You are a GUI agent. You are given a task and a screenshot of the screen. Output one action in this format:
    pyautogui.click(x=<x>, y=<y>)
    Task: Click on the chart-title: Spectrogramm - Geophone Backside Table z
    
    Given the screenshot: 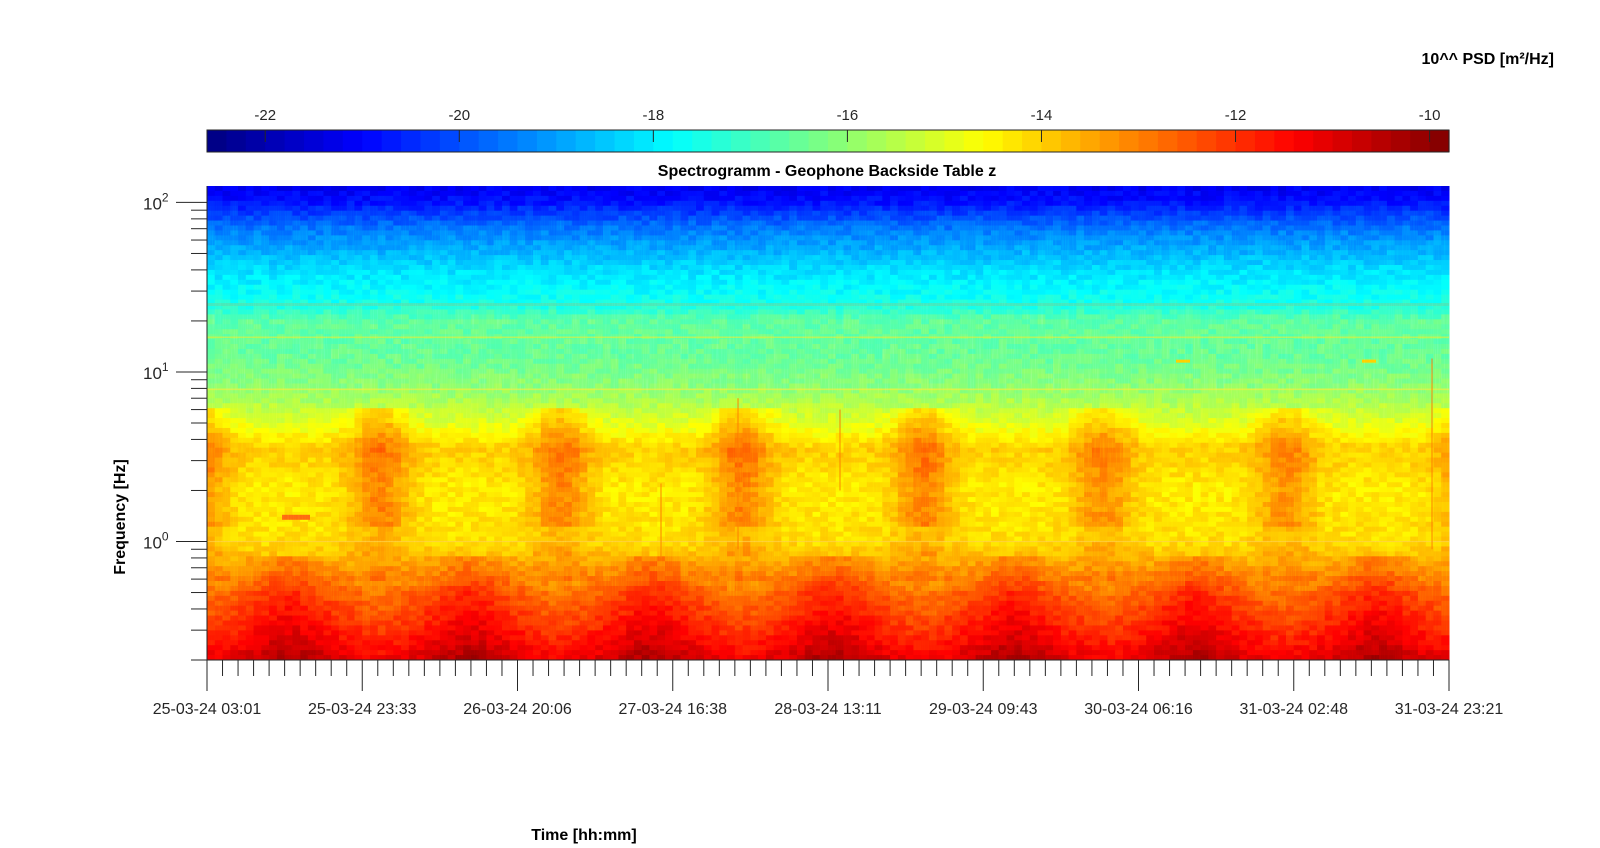 What is the action you would take?
    pyautogui.click(x=827, y=171)
    